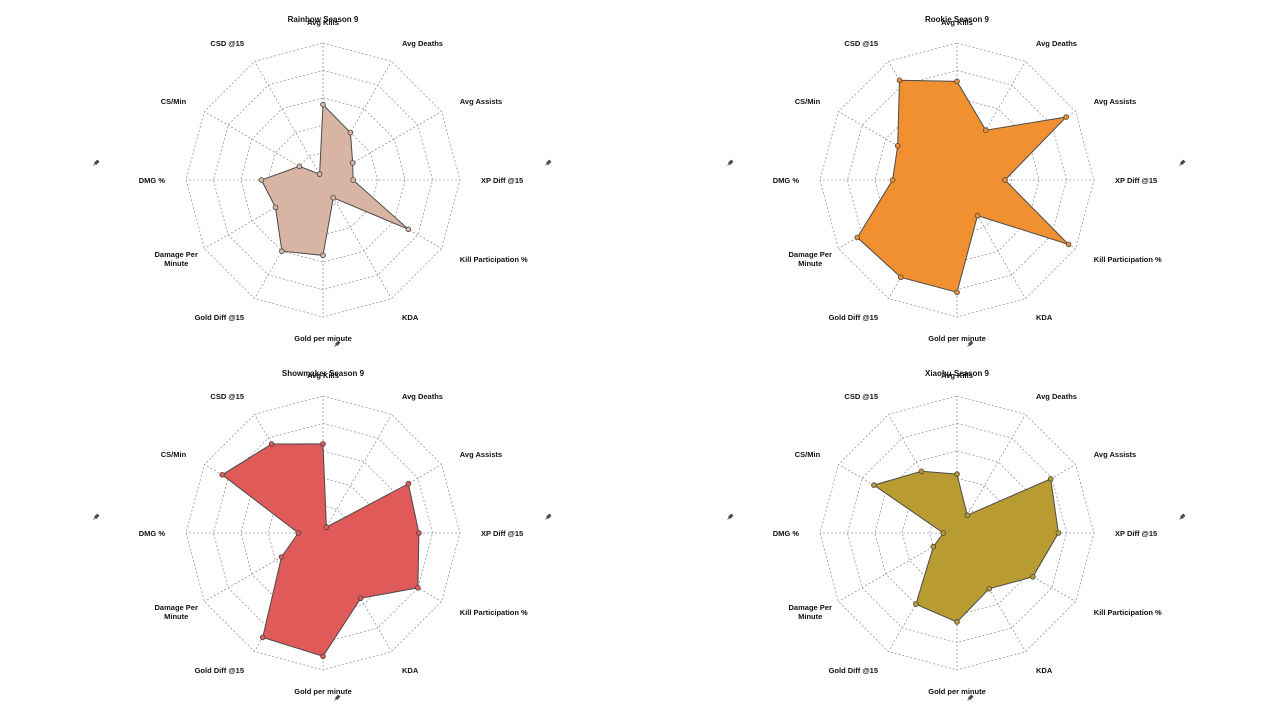  I want to click on panel-title: Rookie Season 9, so click(957, 19).